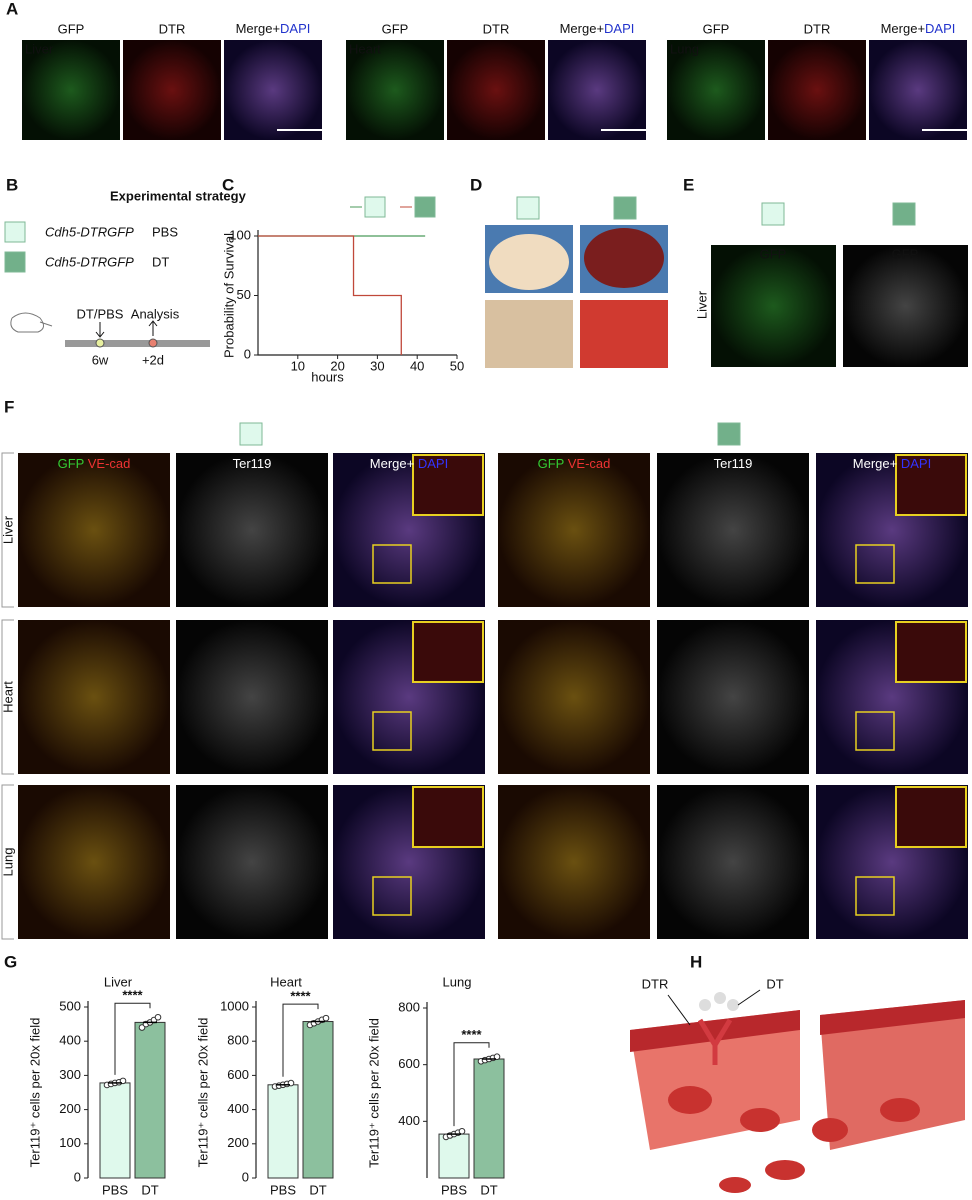 The width and height of the screenshot is (972, 1200). Describe the element at coordinates (774, 983) in the screenshot. I see `annotation: DT` at that location.